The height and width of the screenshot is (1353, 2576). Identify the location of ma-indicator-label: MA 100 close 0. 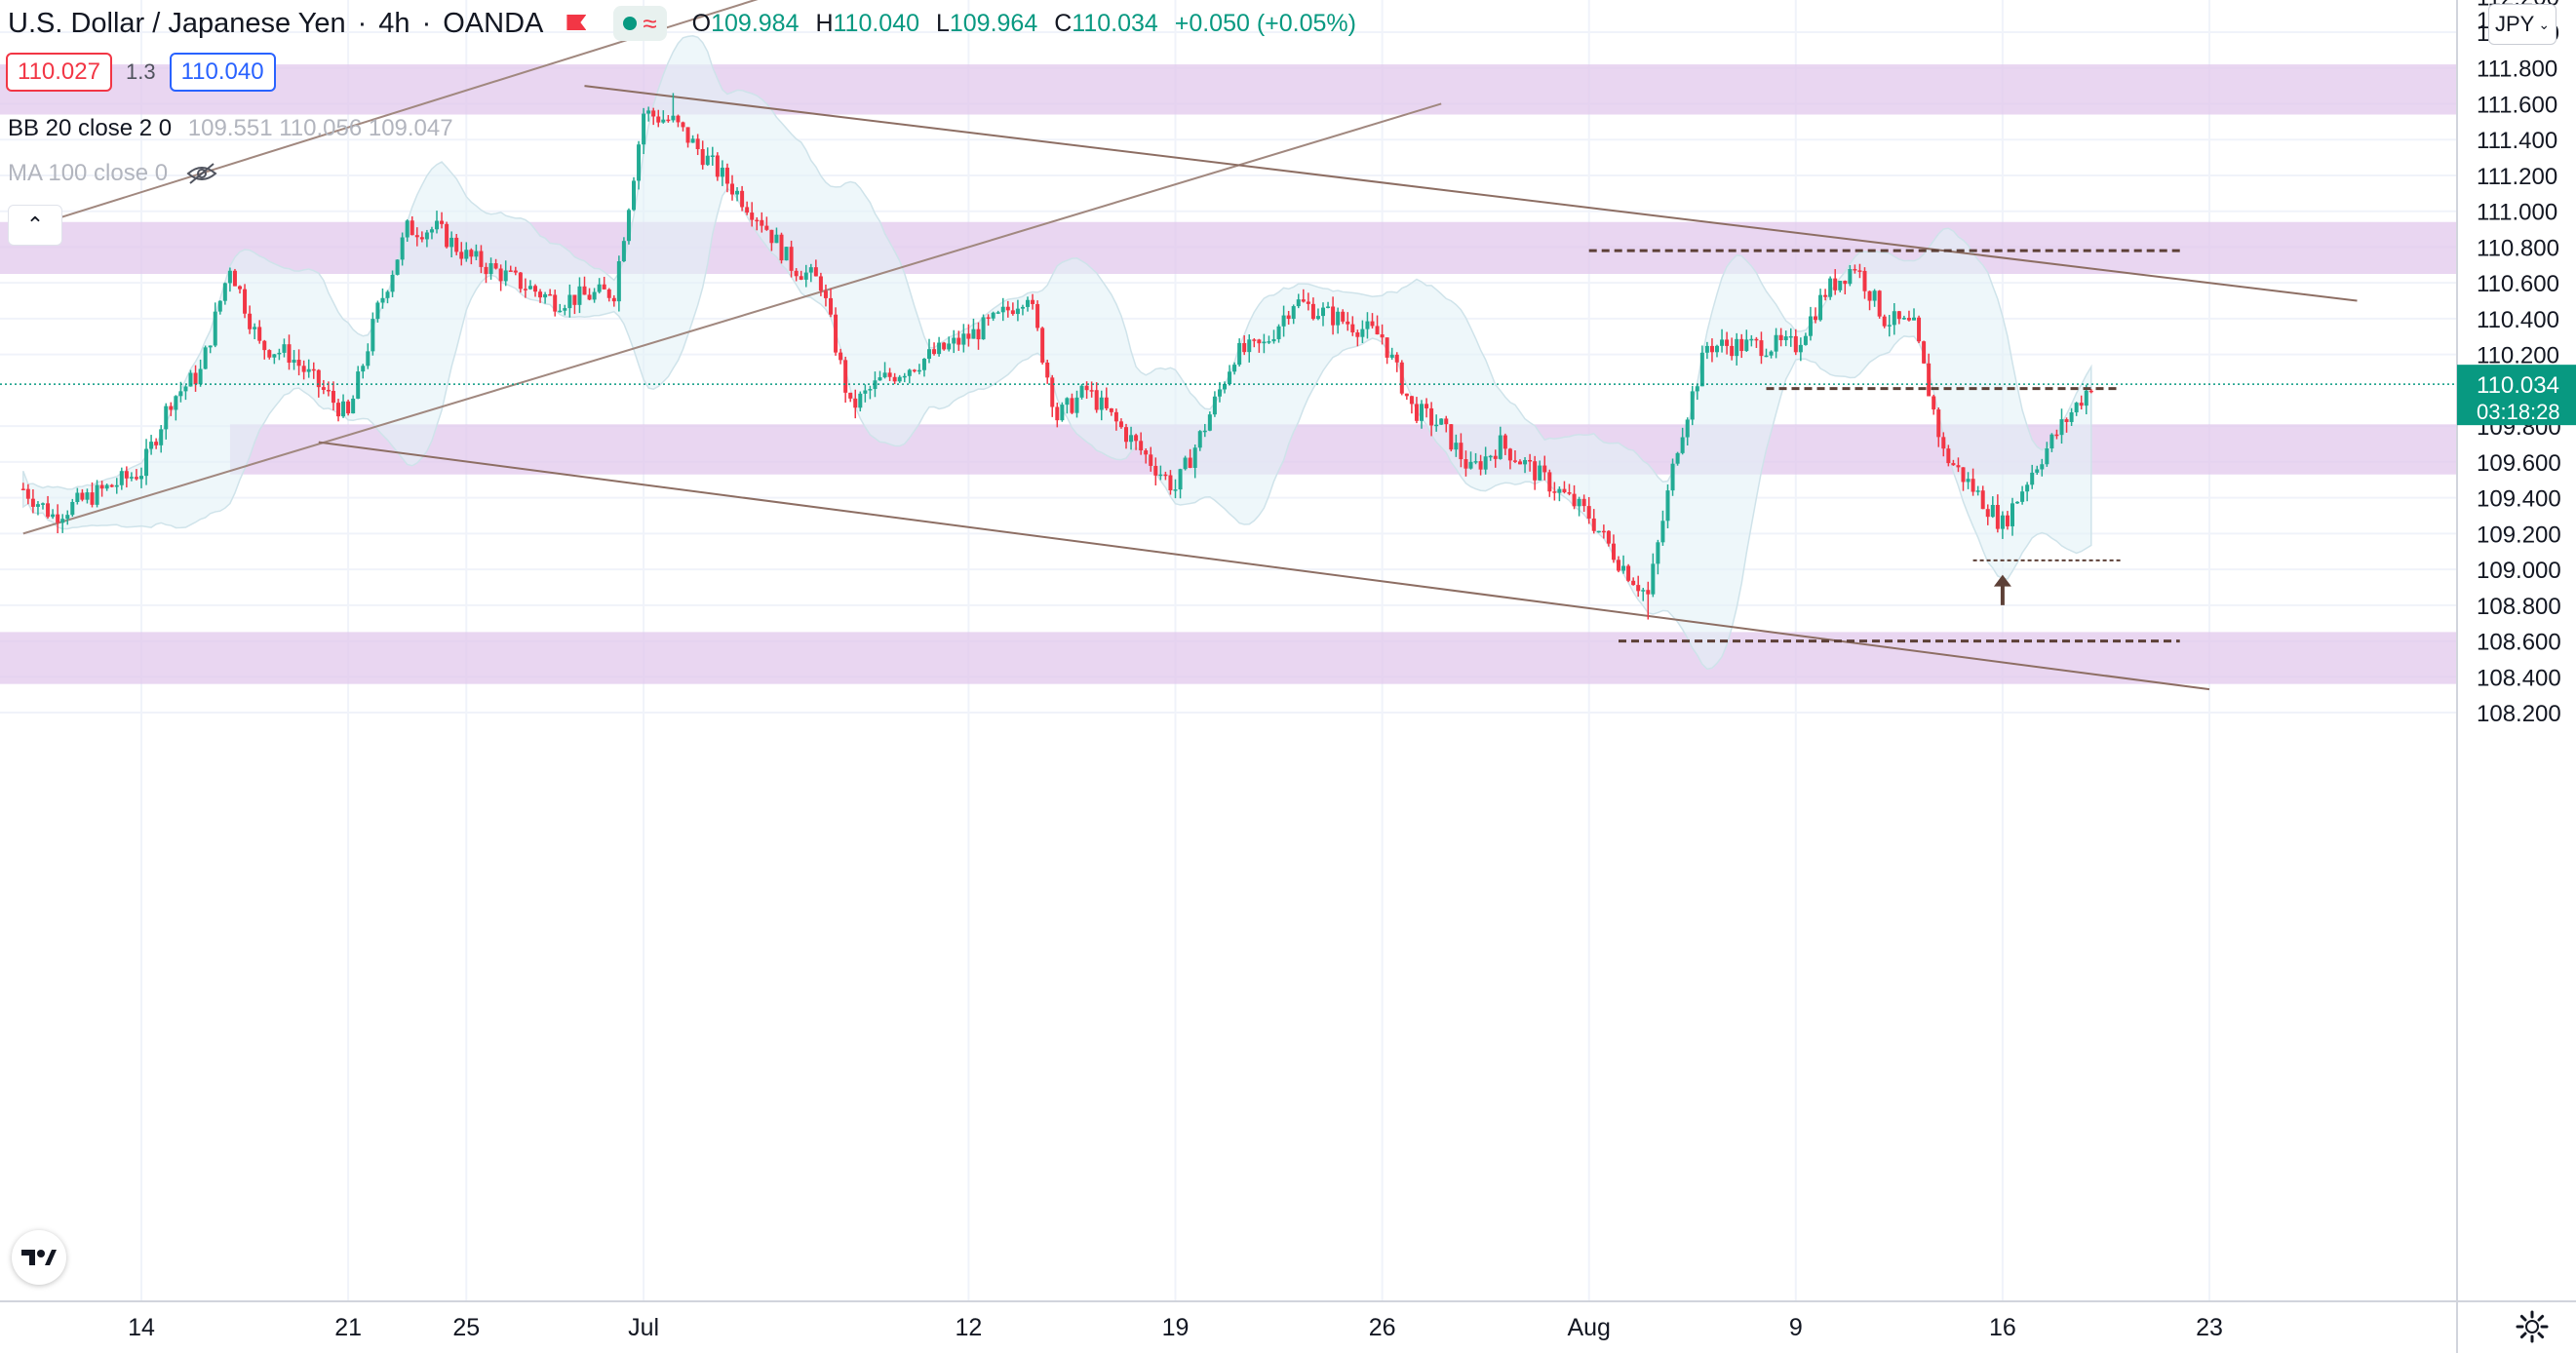
(88, 173).